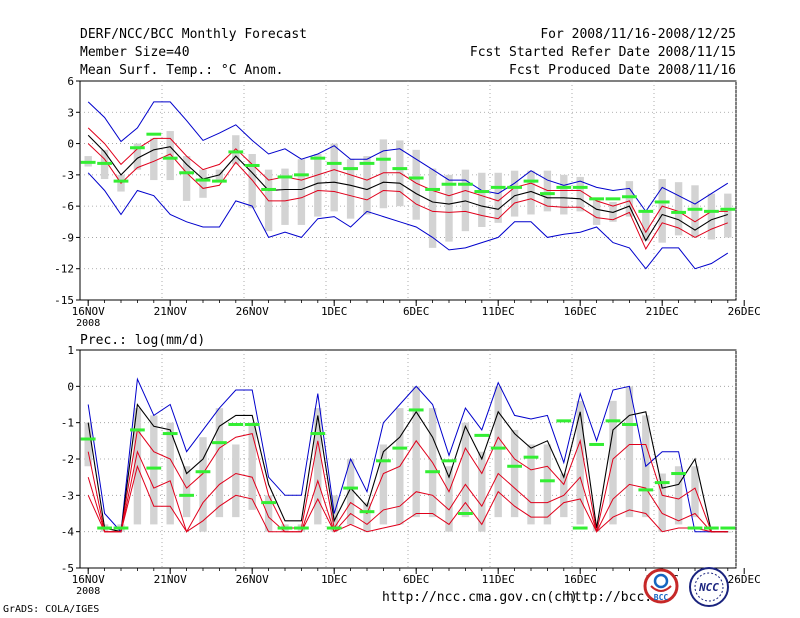  Describe the element at coordinates (70, 350) in the screenshot. I see `prec-y-tick-label: 1` at that location.